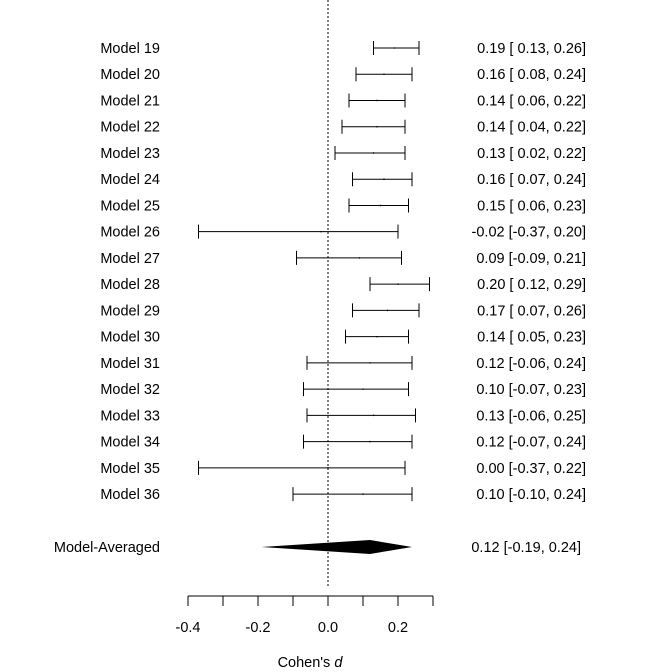 This screenshot has height=672, width=672. Describe the element at coordinates (531, 364) in the screenshot. I see `estimate-text: 0.12 [-0.06, 0.24]` at that location.